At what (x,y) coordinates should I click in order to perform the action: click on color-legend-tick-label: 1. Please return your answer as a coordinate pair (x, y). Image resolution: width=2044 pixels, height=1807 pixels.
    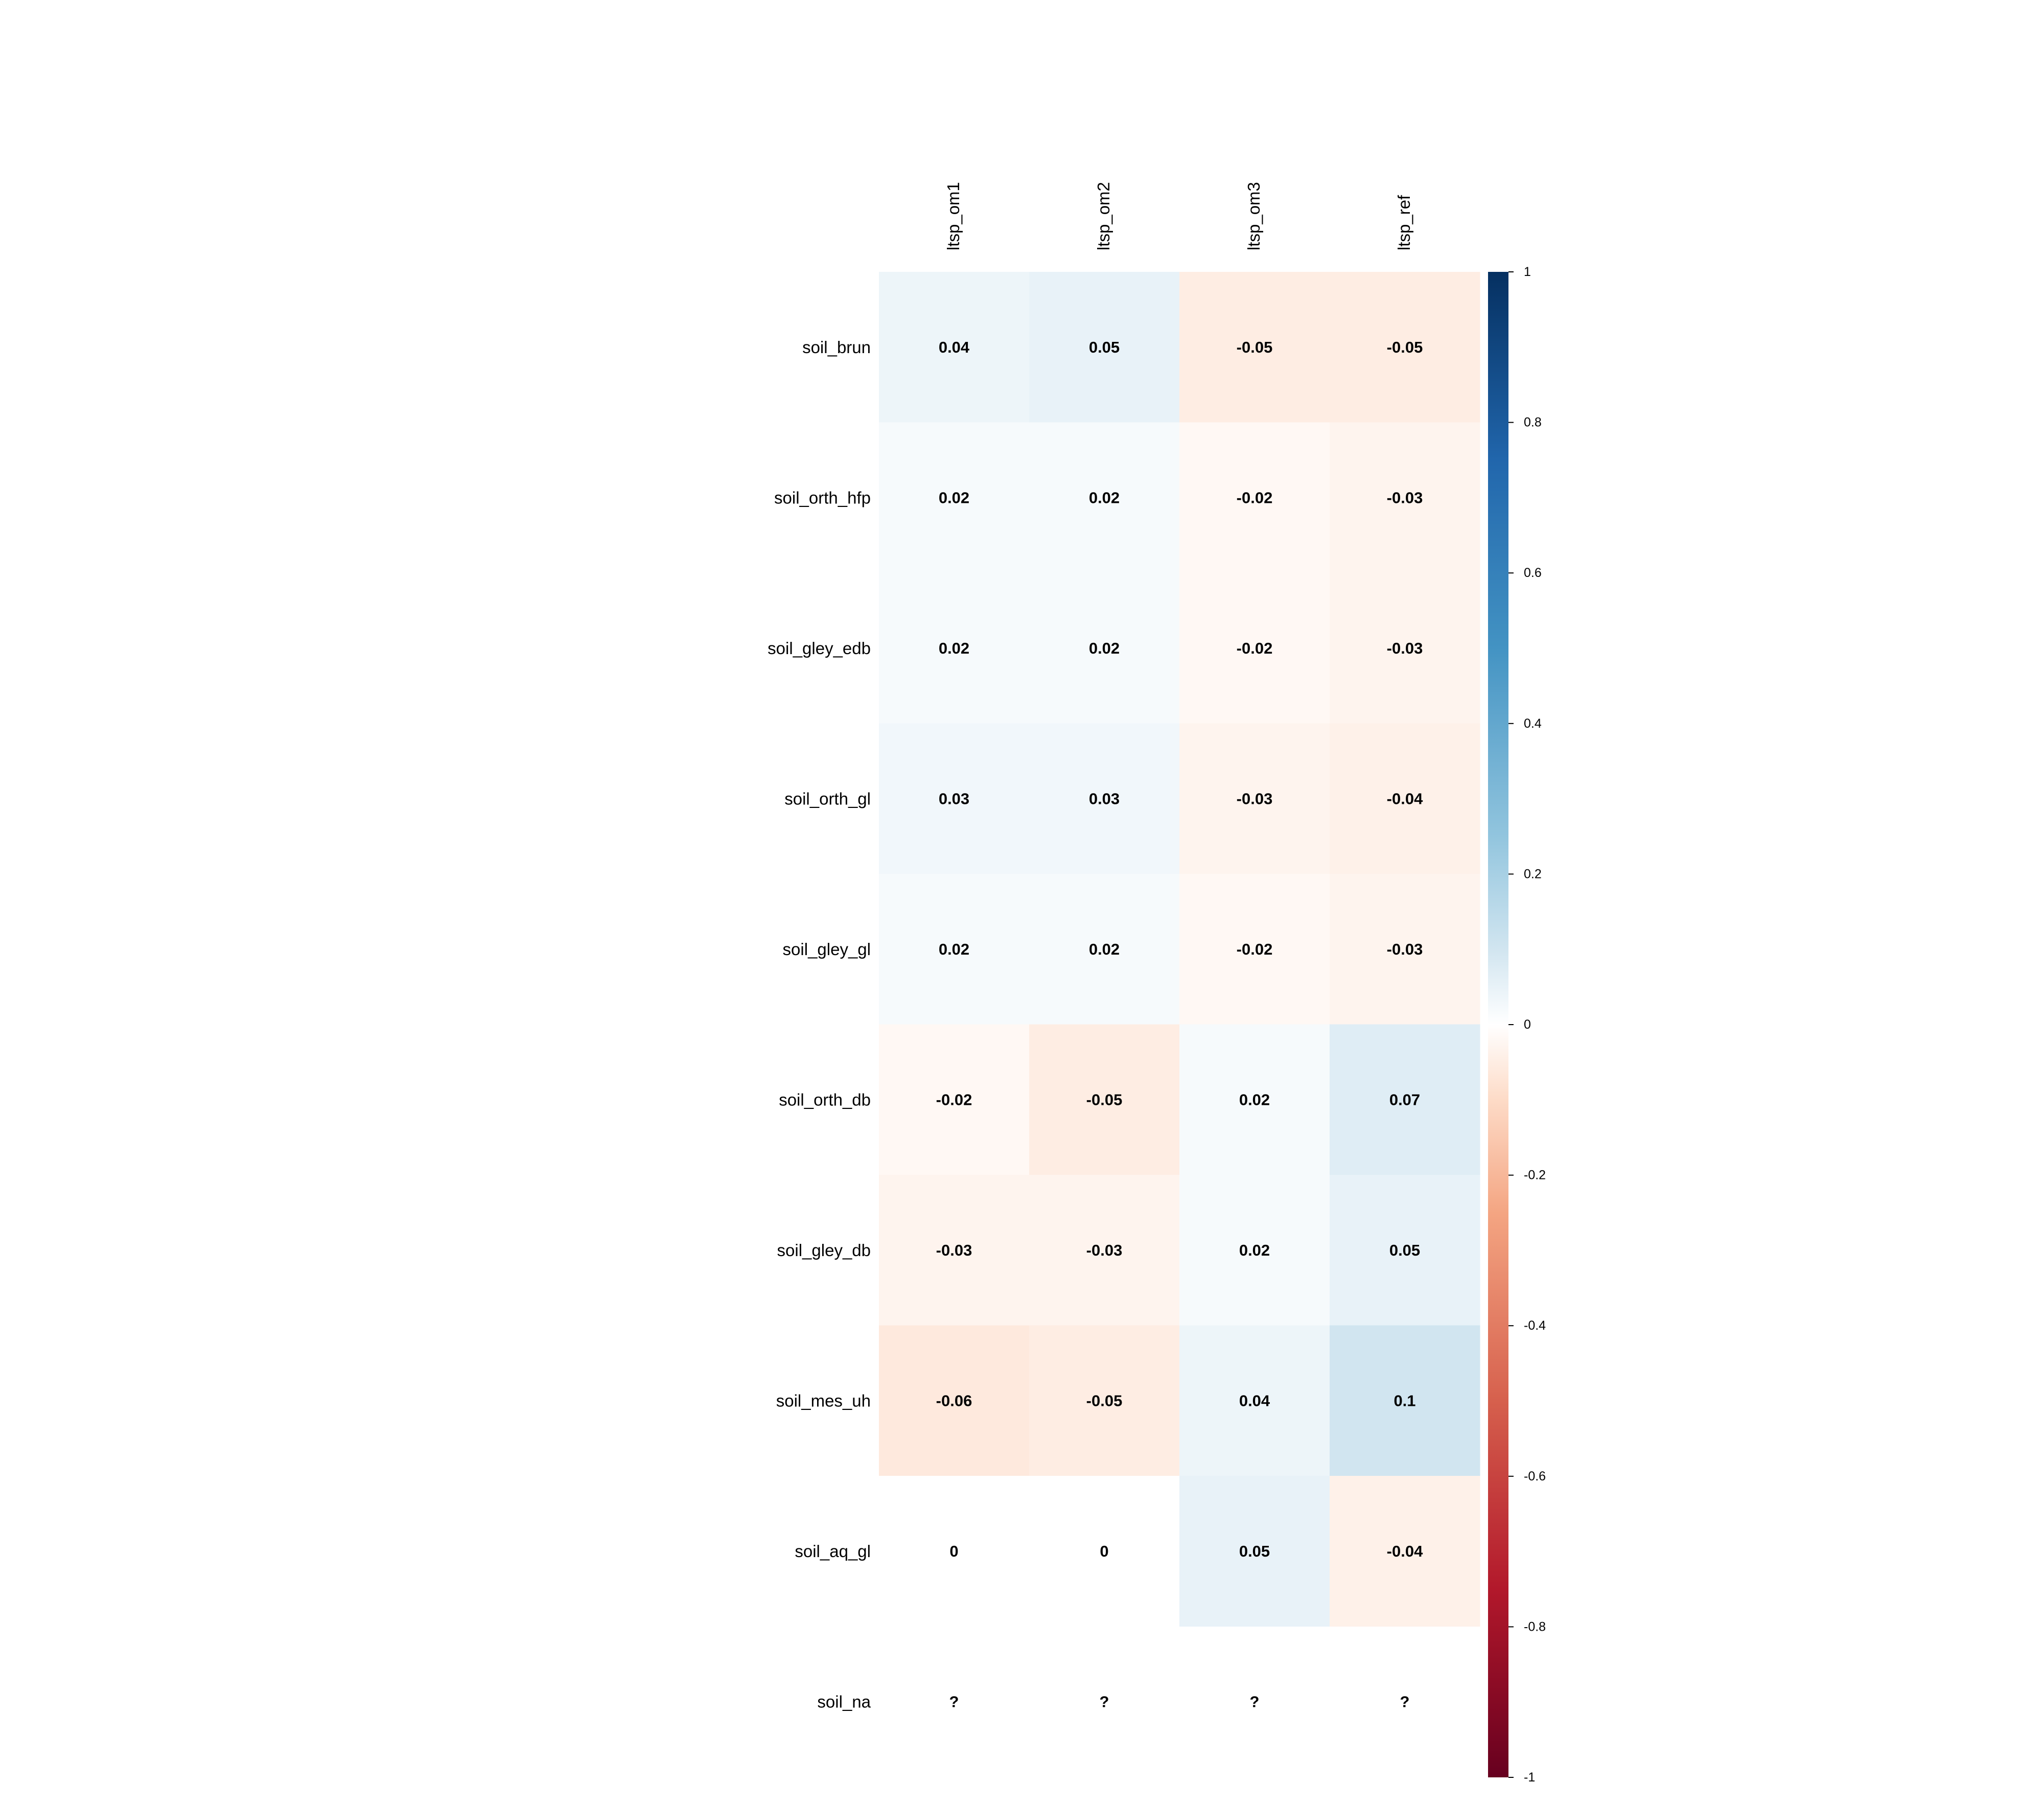
    Looking at the image, I should click on (1527, 272).